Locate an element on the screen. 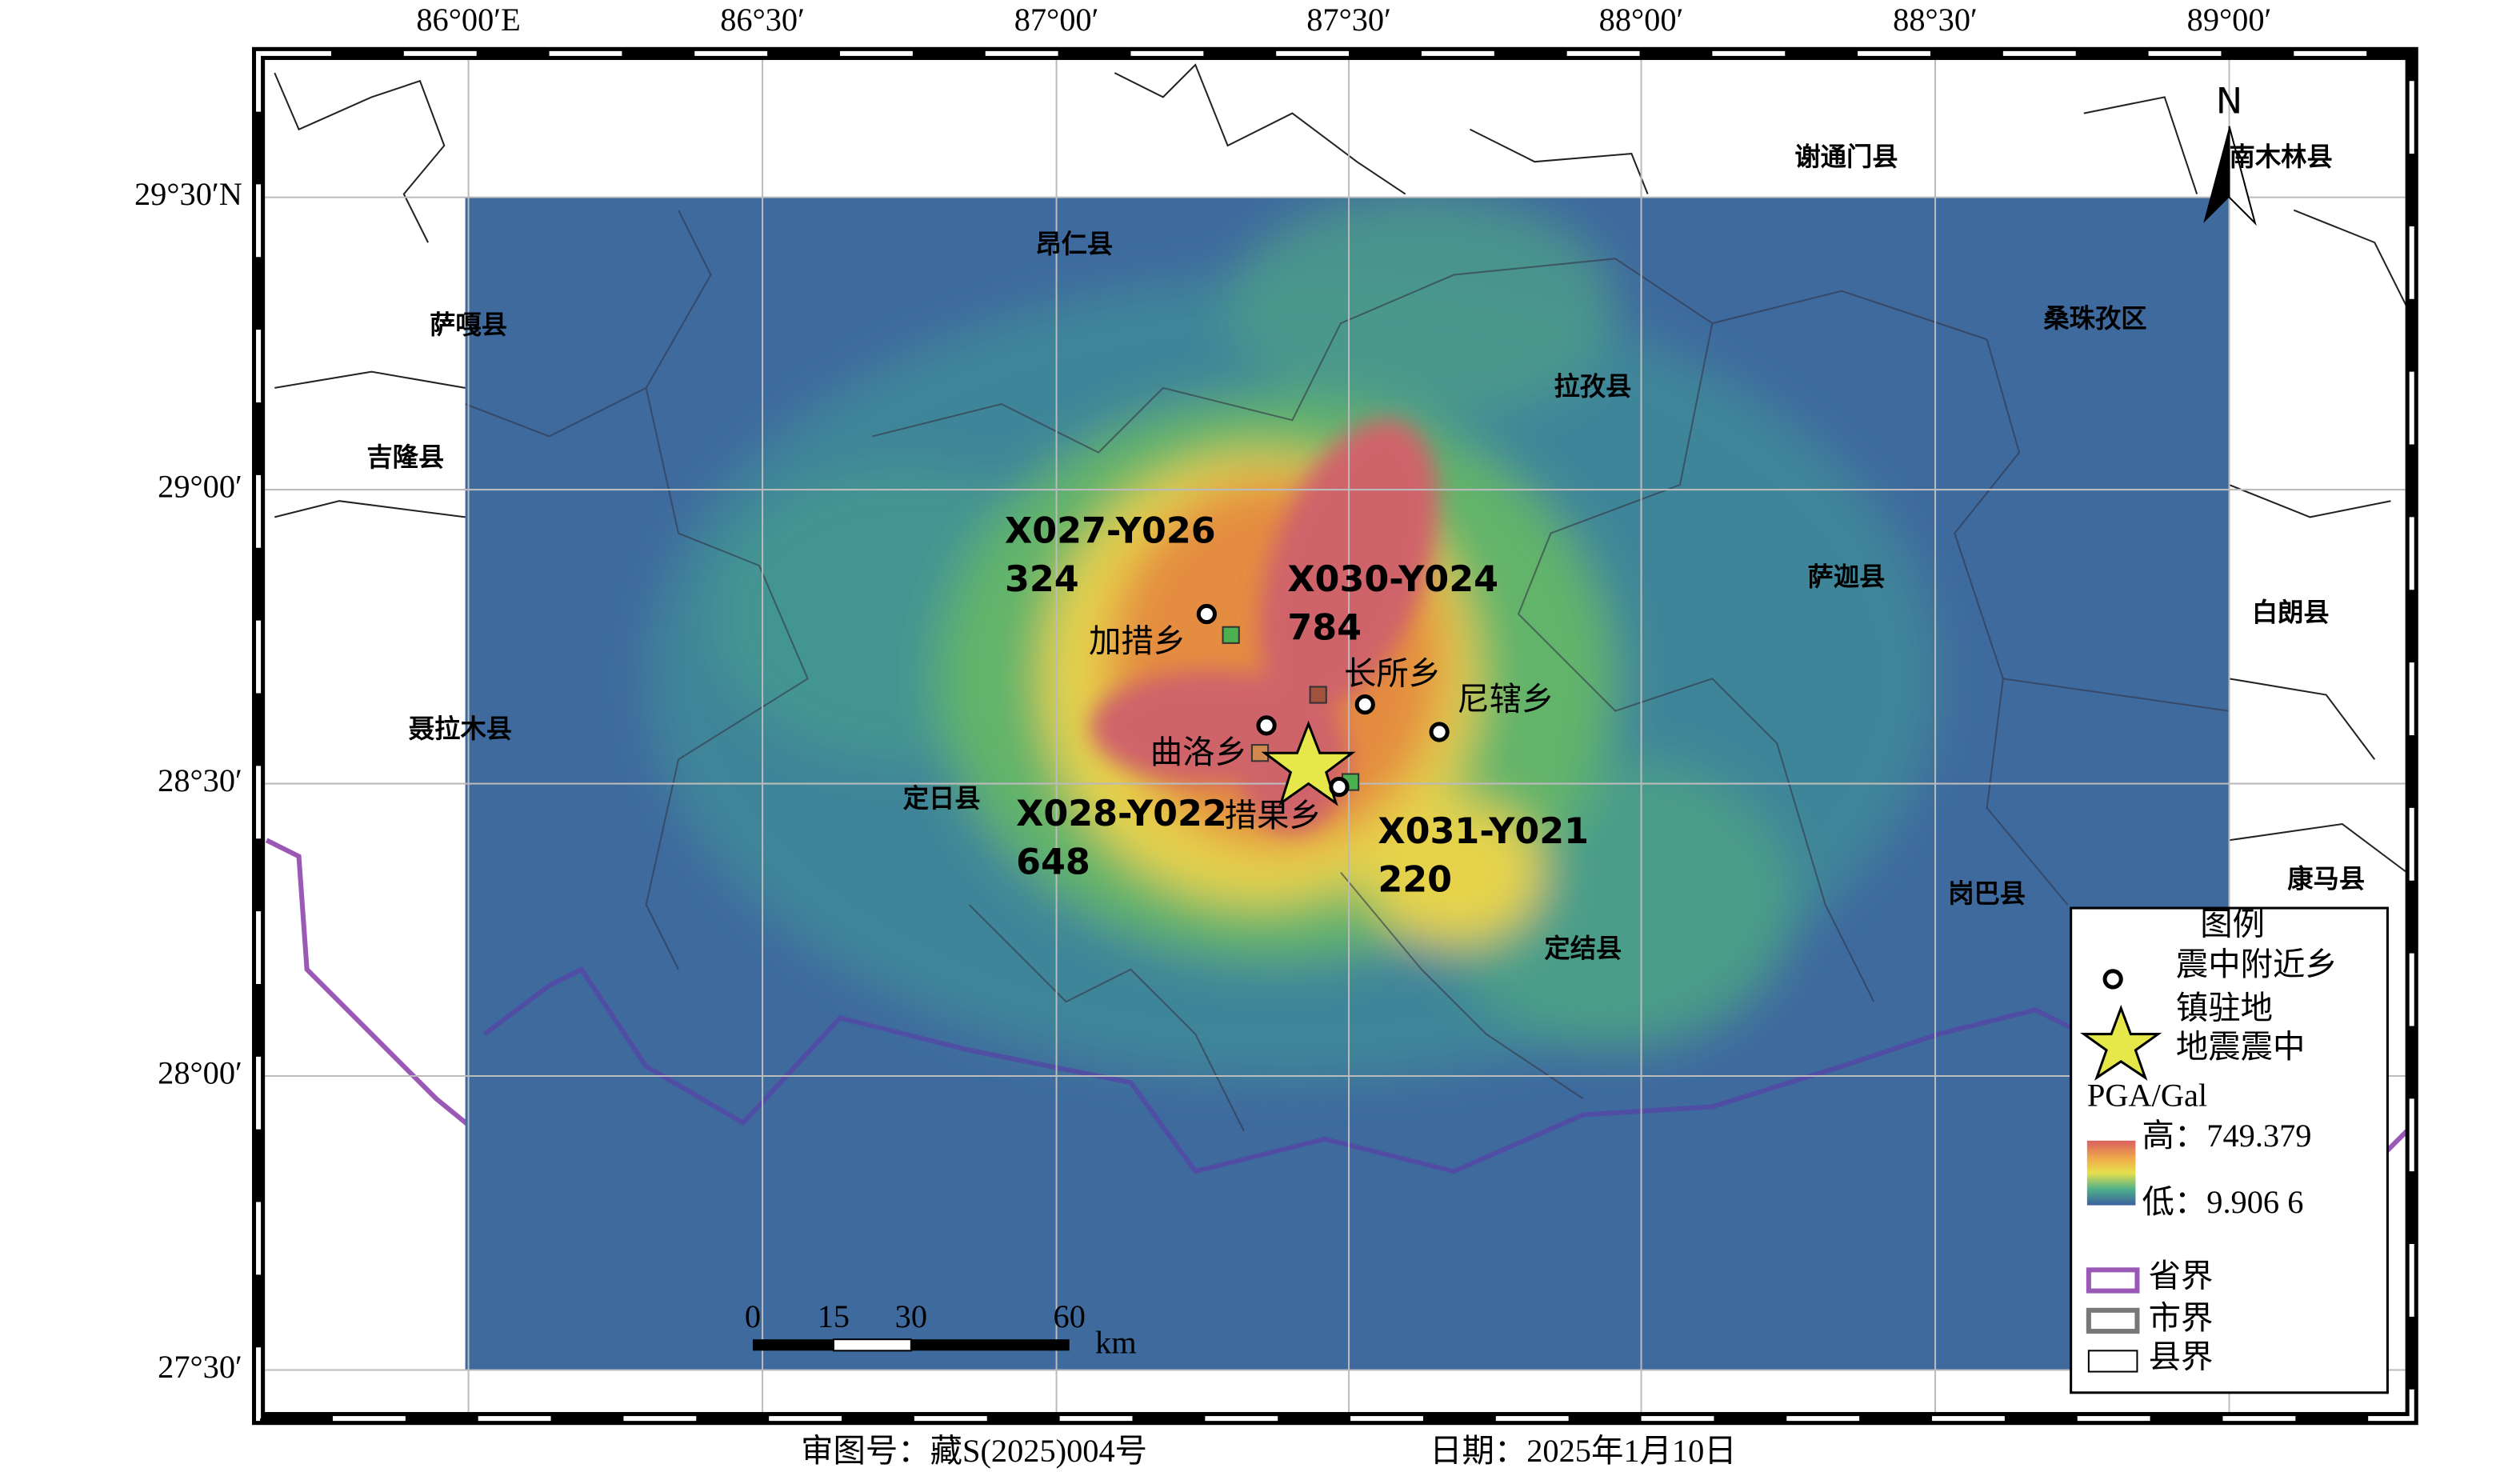 The image size is (2520, 1472). legend-province: 省界 is located at coordinates (2181, 1276).